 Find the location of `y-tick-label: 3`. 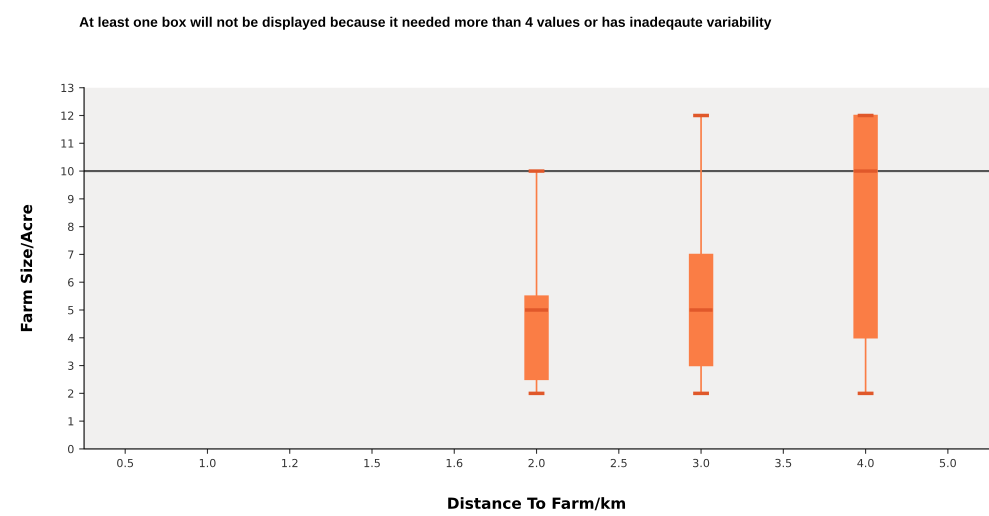

y-tick-label: 3 is located at coordinates (71, 366).